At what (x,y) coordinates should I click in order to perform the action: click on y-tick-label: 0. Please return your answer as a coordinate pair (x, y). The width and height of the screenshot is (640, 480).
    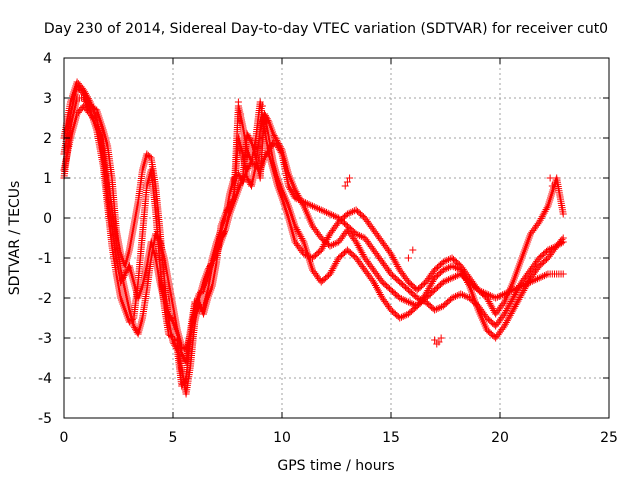
    Looking at the image, I should click on (47, 219).